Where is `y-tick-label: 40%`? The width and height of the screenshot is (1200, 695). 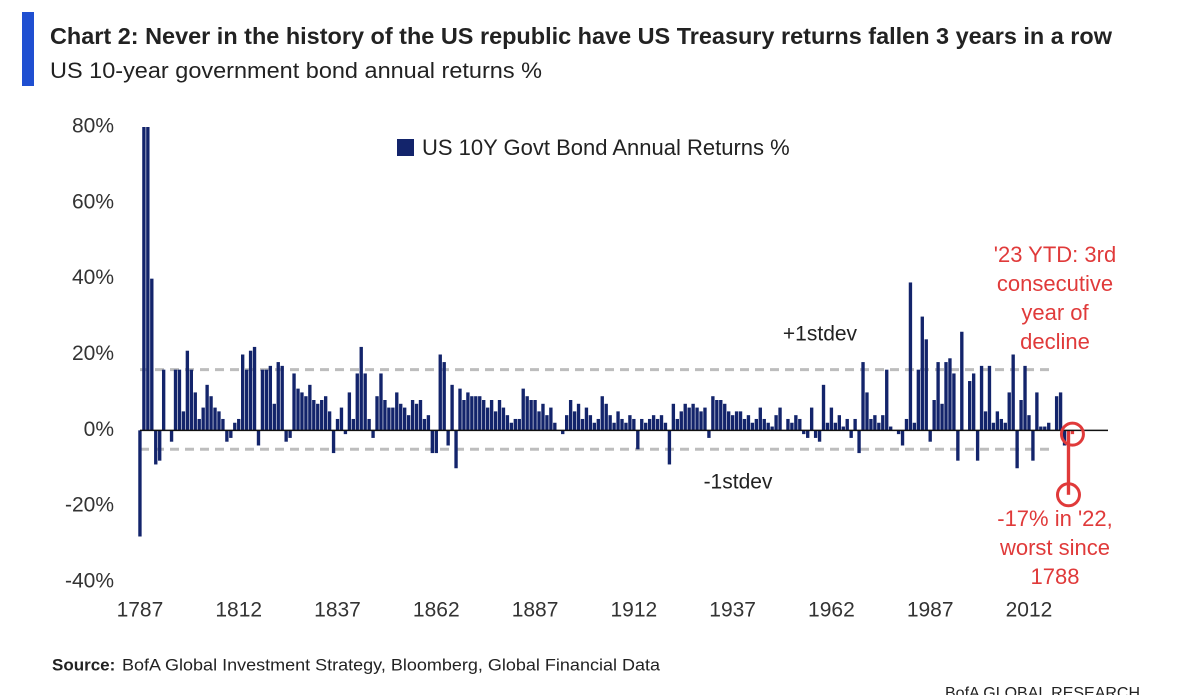
y-tick-label: 40% is located at coordinates (93, 277).